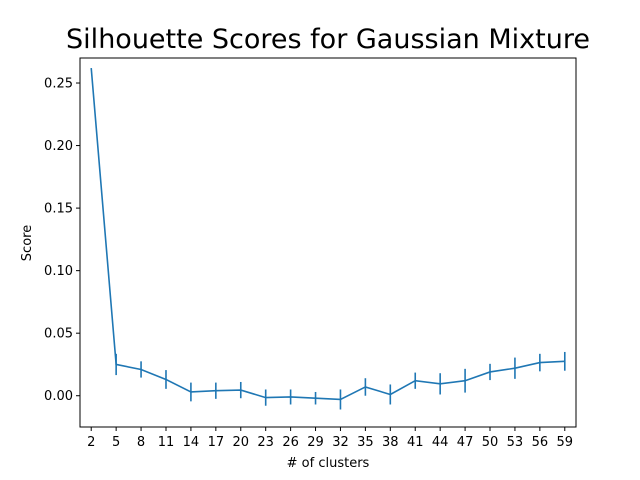 The width and height of the screenshot is (640, 480). Describe the element at coordinates (58, 146) in the screenshot. I see `y-tick-label: 0.20` at that location.